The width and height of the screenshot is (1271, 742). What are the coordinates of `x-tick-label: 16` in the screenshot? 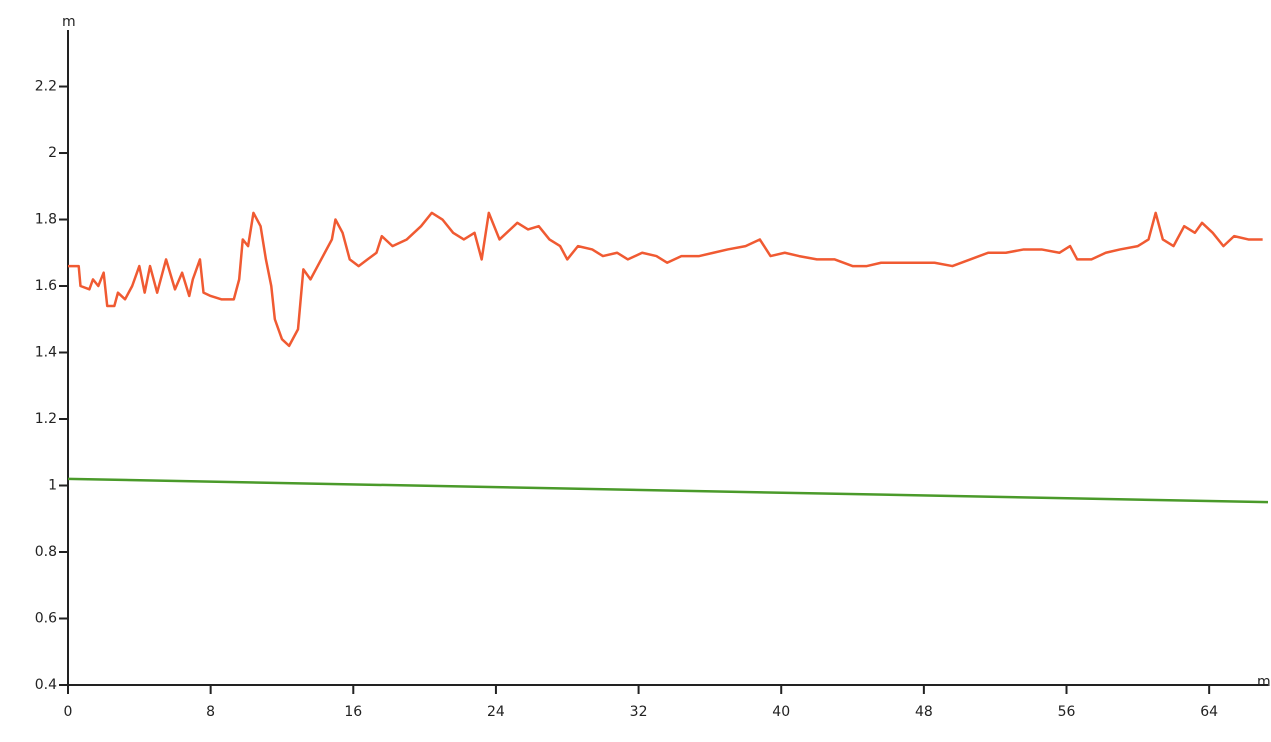 It's located at (353, 712).